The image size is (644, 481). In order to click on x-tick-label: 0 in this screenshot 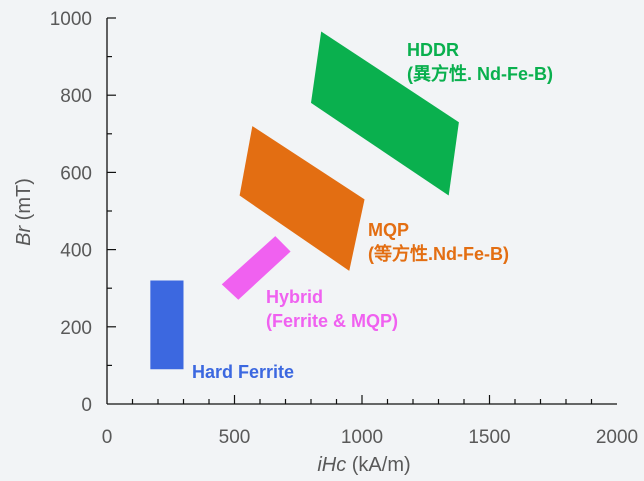, I will do `click(107, 437)`.